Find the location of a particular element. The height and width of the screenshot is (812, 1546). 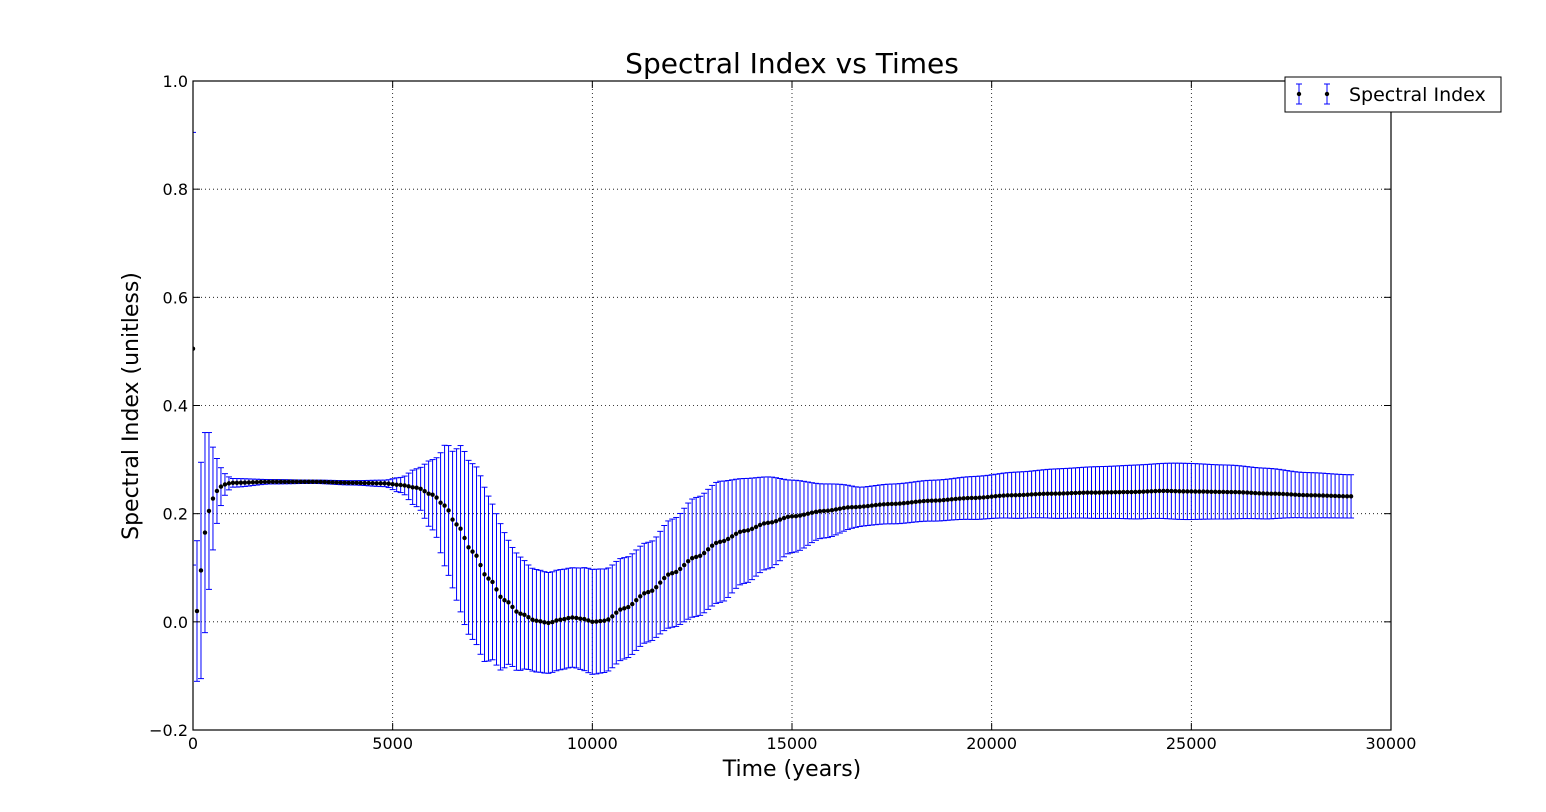

legend-marker-icon is located at coordinates (1313, 94).